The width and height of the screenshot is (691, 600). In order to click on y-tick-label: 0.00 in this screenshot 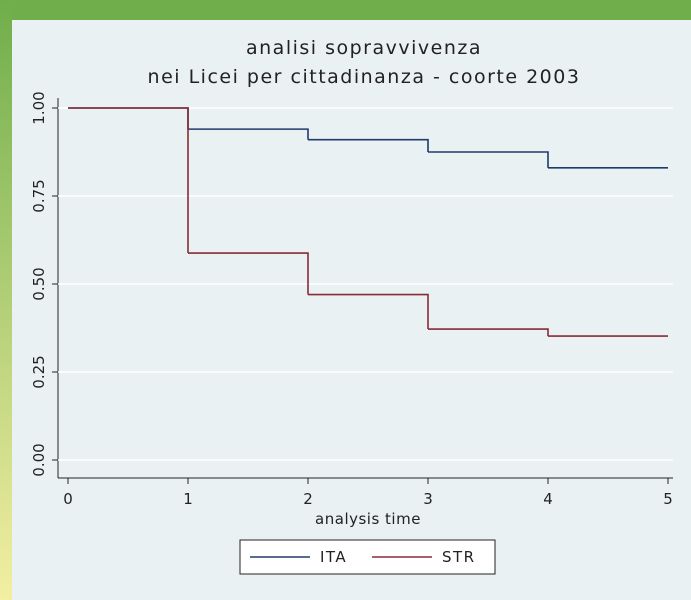, I will do `click(39, 459)`.